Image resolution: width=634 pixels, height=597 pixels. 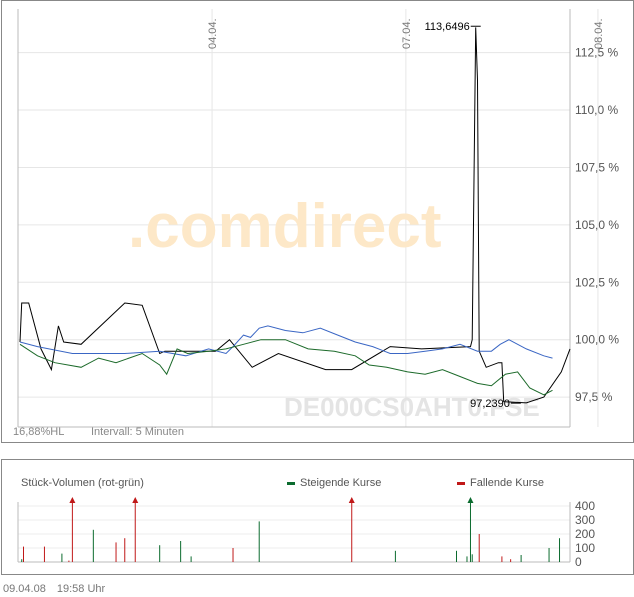 What do you see at coordinates (599, 33) in the screenshot?
I see `date-label: 08.04.` at bounding box center [599, 33].